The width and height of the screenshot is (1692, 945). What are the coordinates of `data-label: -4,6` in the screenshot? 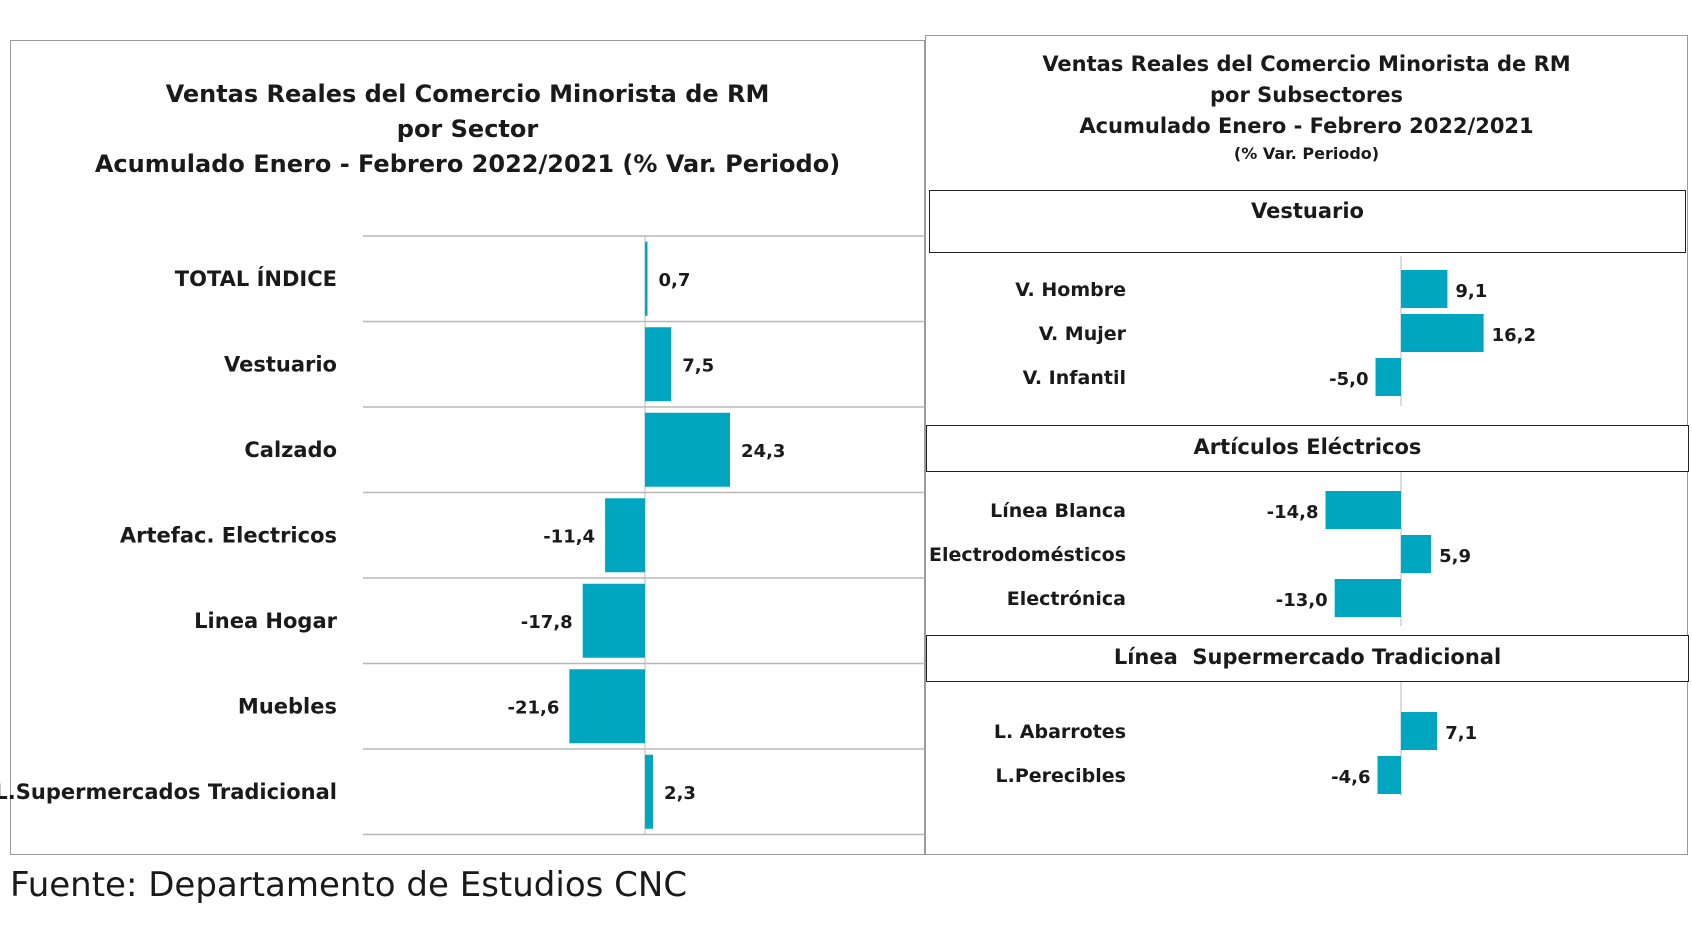 It's located at (1350, 777).